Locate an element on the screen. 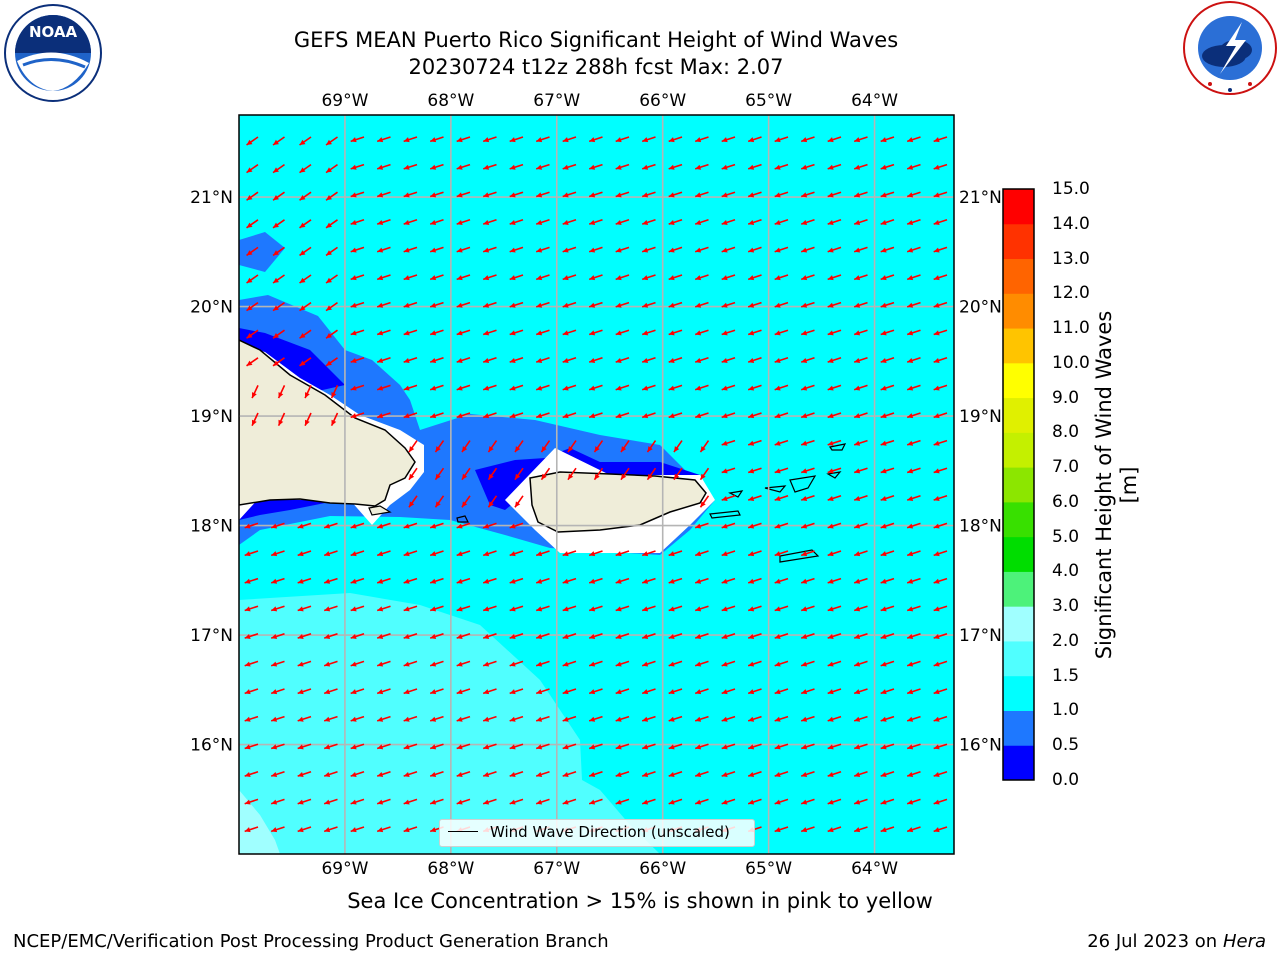  lon-tick-top: 64°W is located at coordinates (874, 101).